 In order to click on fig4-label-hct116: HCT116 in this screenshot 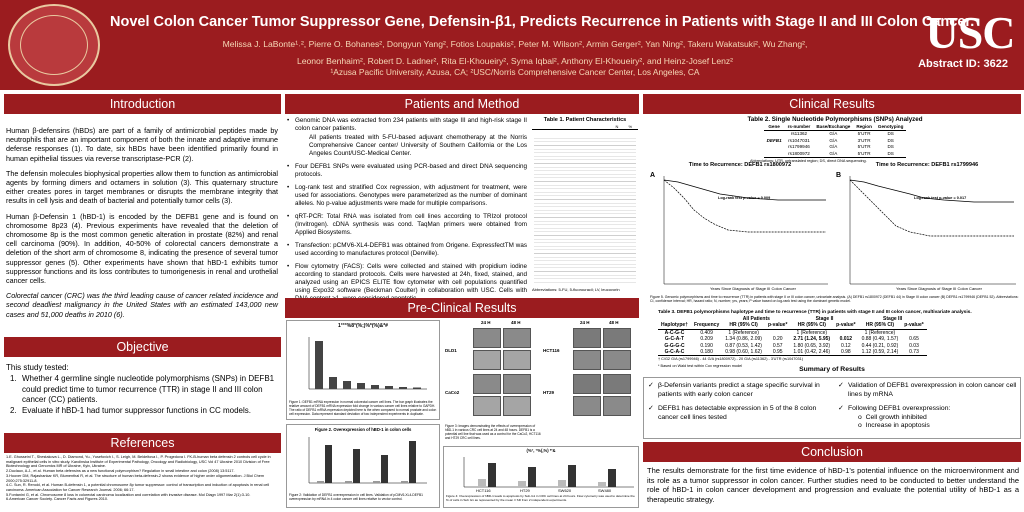, I will do `click(483, 490)`.